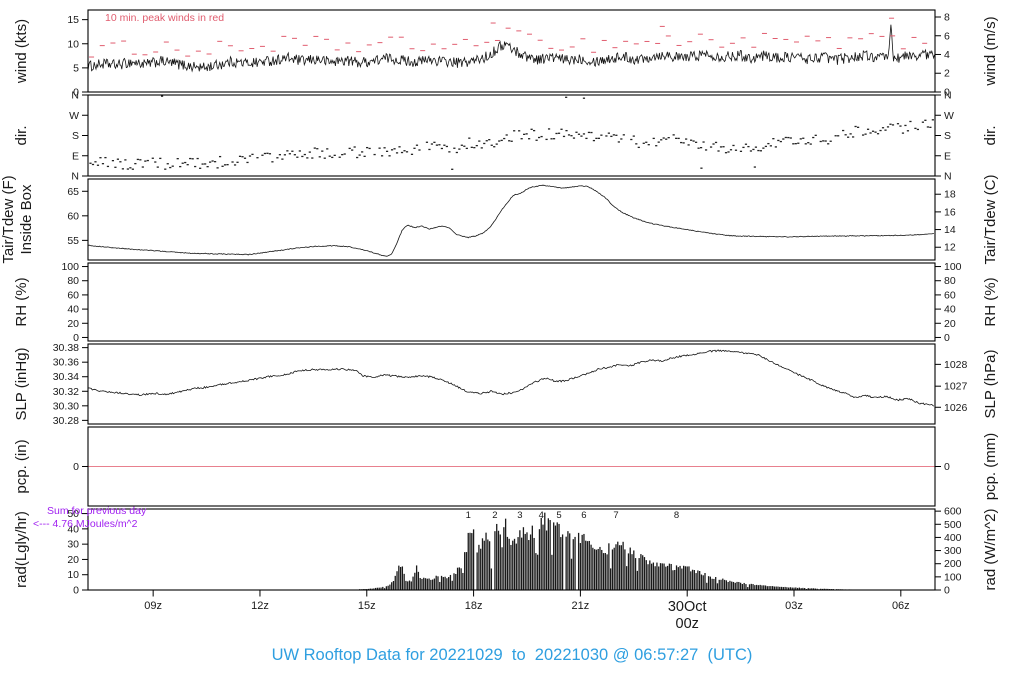 The width and height of the screenshot is (1024, 700). I want to click on svg-text: 1026, so click(956, 408).